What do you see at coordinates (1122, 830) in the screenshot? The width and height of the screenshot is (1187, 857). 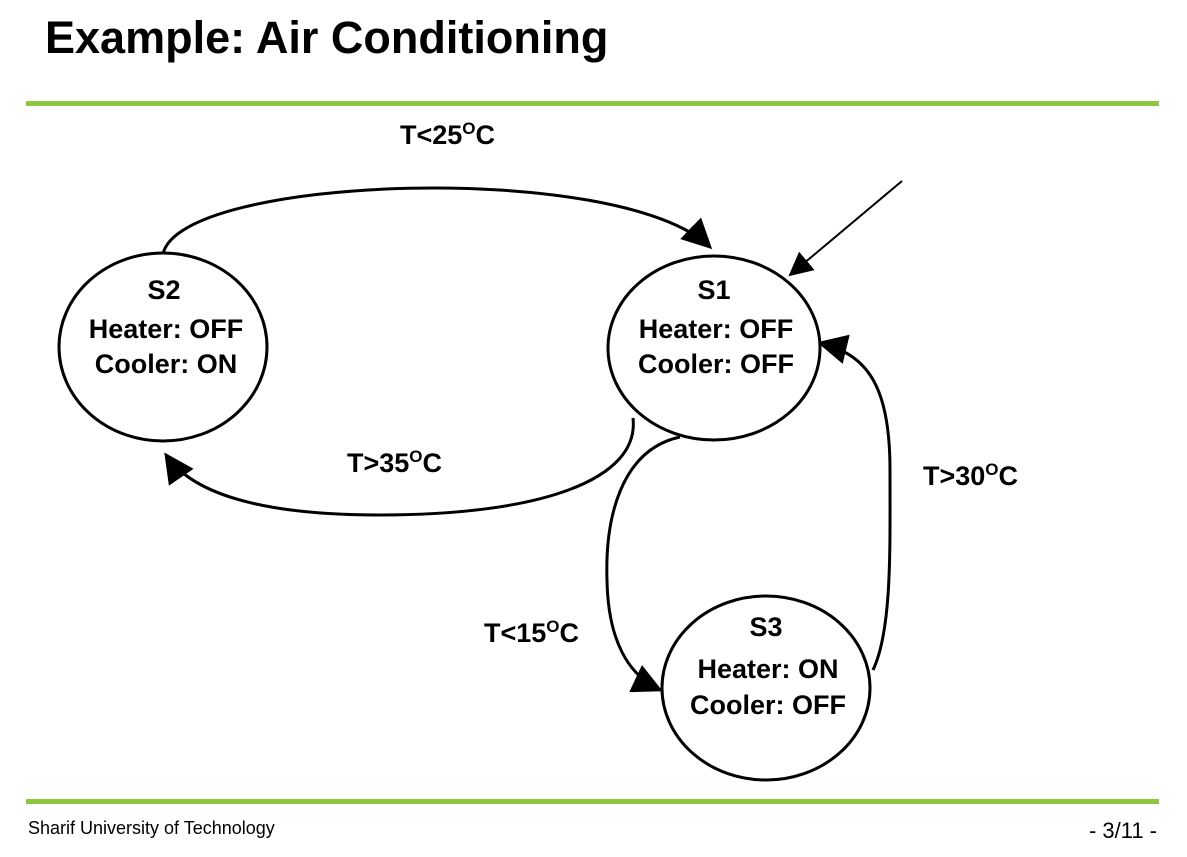 I see `page-indicator: - 3/11 -` at bounding box center [1122, 830].